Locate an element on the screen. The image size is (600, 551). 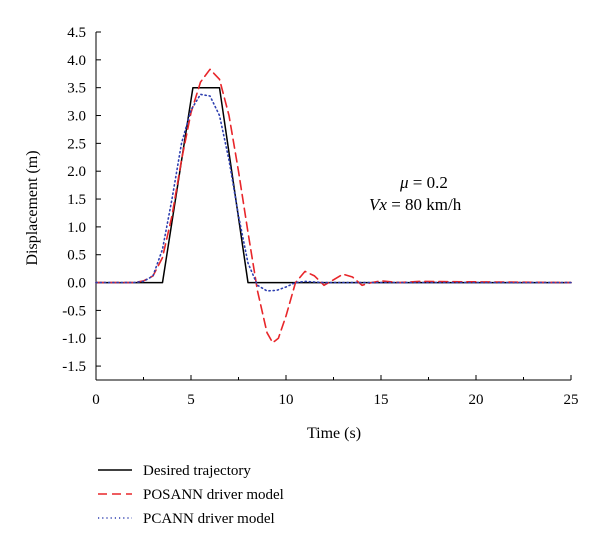
y-tick-label: -1.0 is located at coordinates (74, 339).